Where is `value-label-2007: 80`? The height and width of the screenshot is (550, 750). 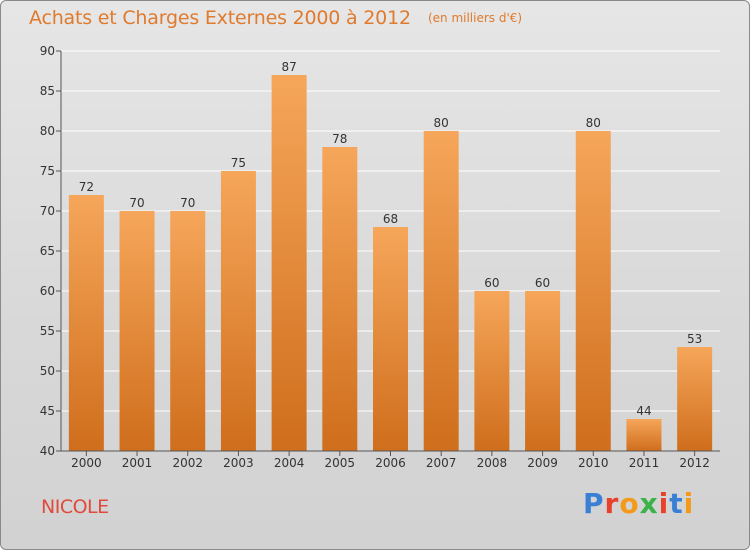
value-label-2007: 80 is located at coordinates (441, 123).